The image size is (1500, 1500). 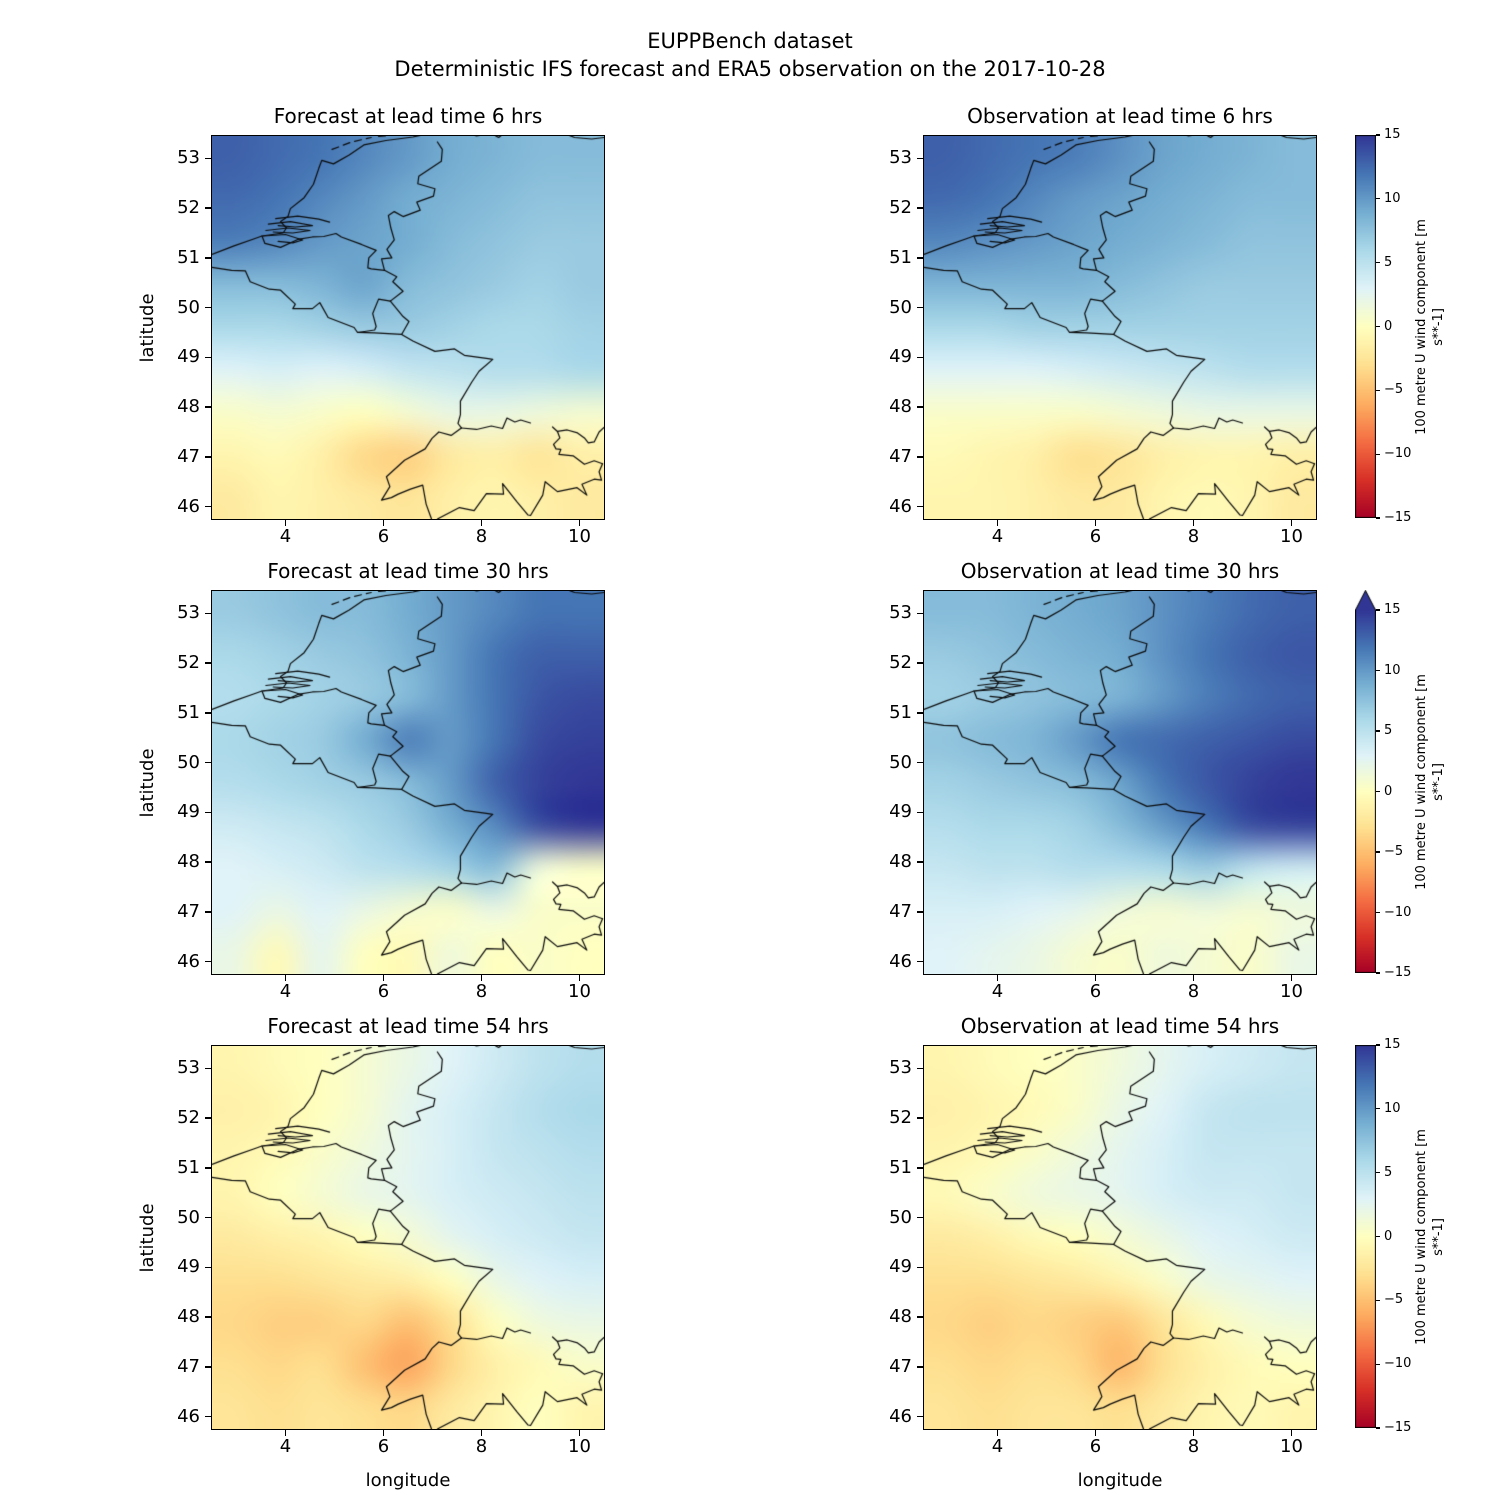 I want to click on colorbar-gradient, so click(x=1365, y=781).